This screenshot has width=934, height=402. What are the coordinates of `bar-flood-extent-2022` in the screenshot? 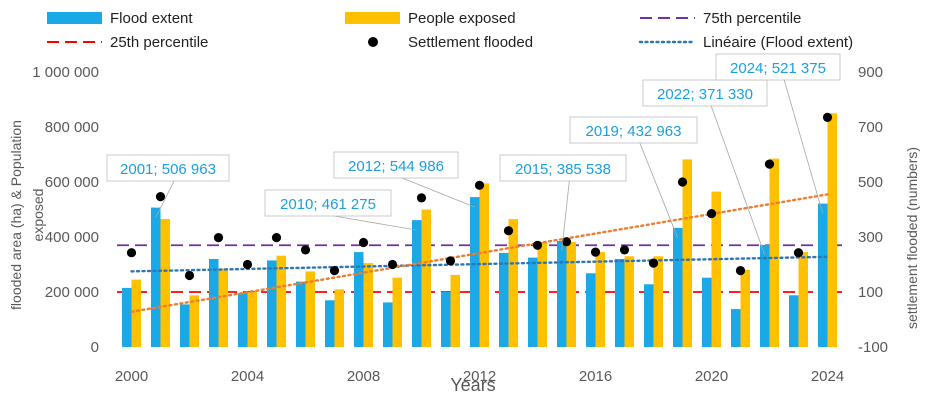 It's located at (765, 295).